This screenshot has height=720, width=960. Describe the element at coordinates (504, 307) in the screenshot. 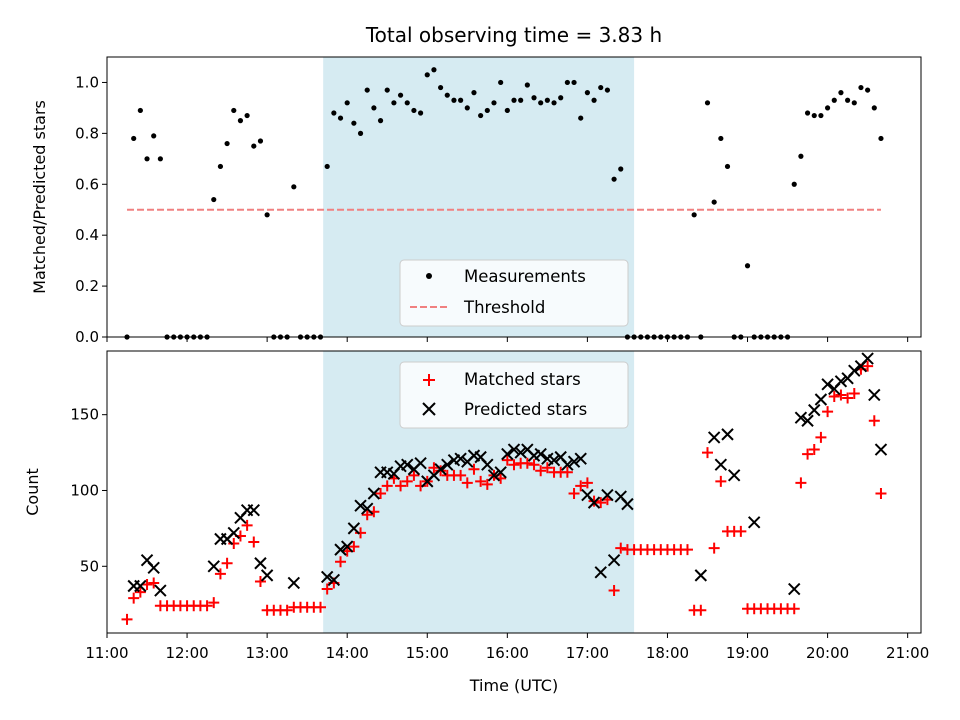

I see `legend-threshold-label: Threshold` at that location.